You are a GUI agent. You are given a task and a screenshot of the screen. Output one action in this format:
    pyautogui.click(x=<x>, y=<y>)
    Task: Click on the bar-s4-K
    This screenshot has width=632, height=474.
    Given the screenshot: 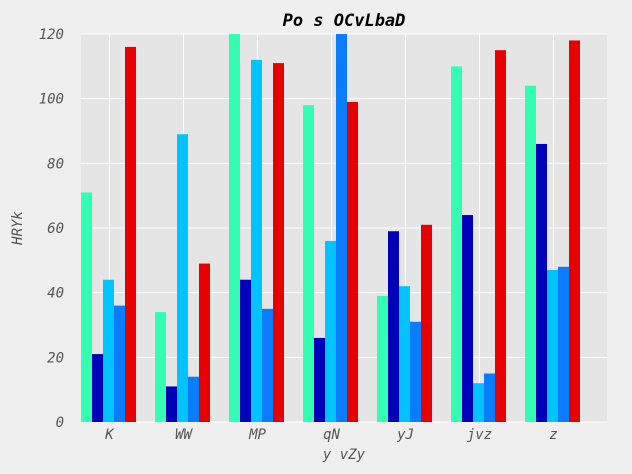 What is the action you would take?
    pyautogui.click(x=130, y=234)
    